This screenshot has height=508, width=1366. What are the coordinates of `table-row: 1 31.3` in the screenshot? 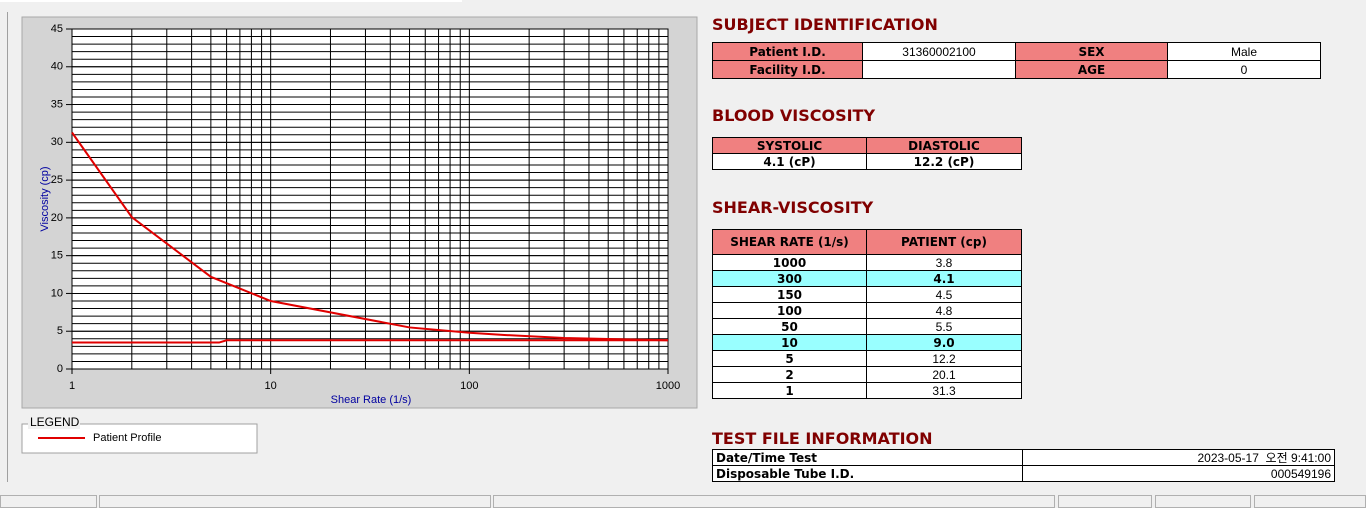 It's located at (867, 390).